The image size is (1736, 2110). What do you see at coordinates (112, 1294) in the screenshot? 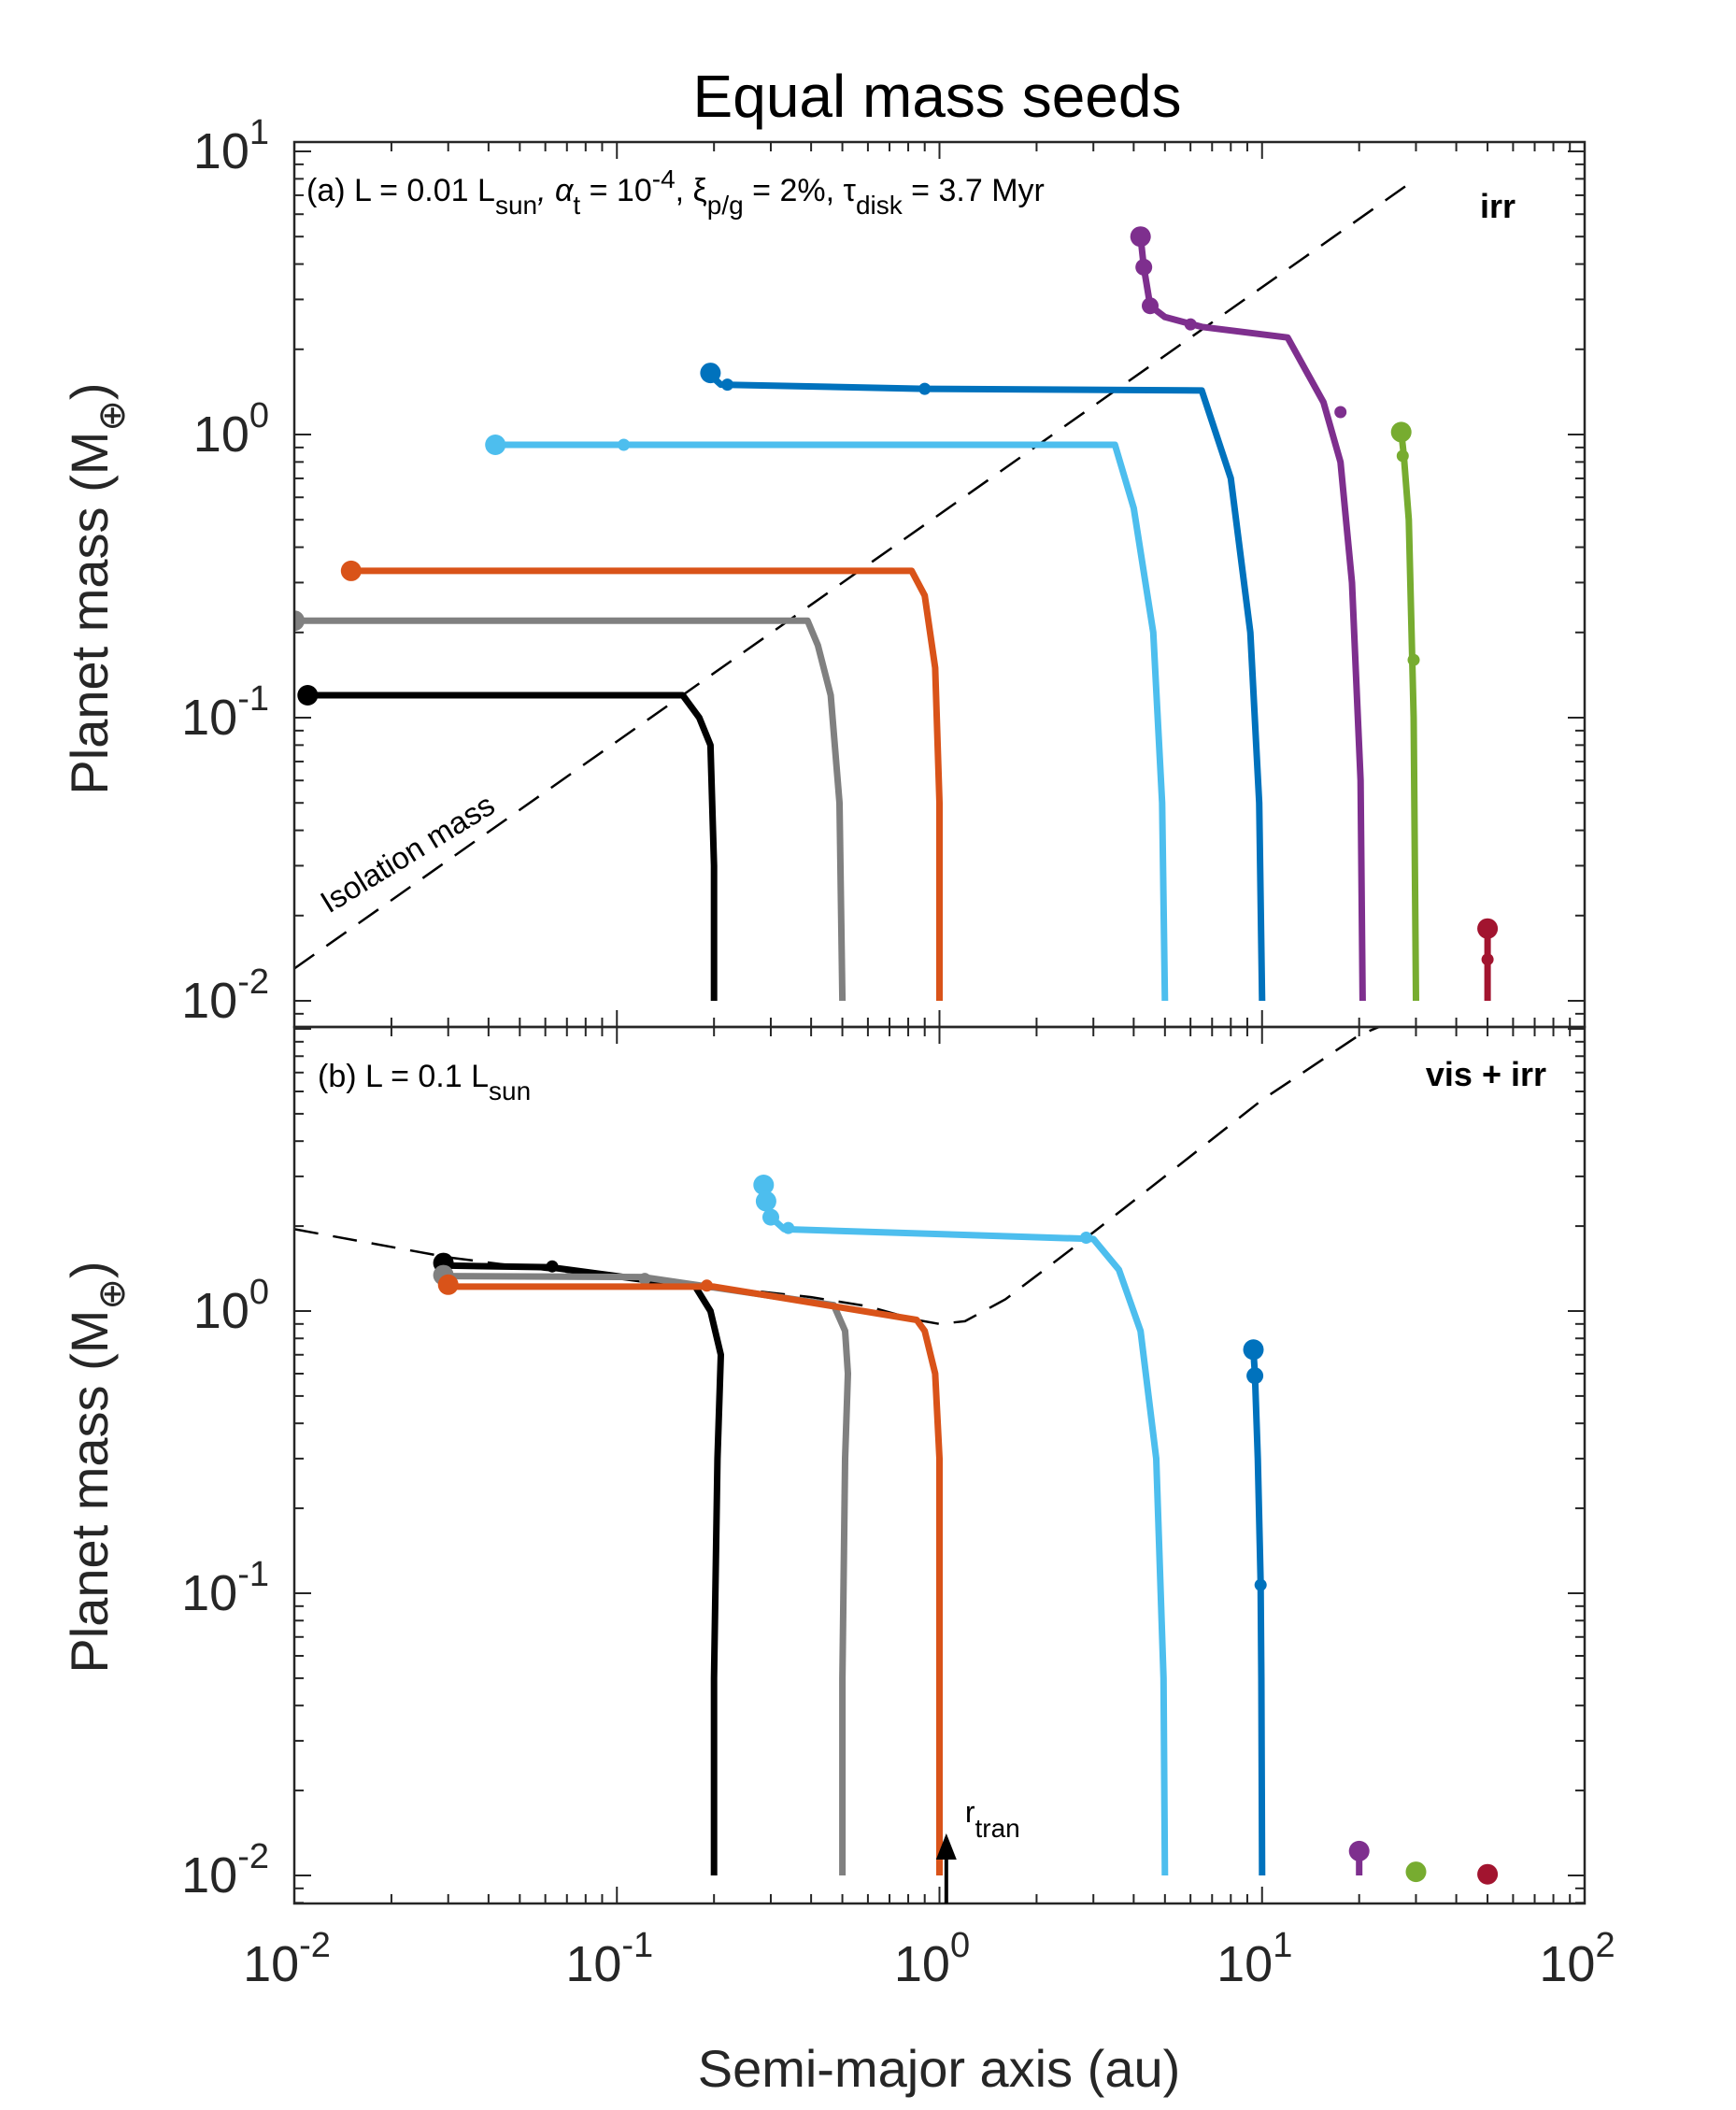
I see `y-label-bottom-sub: ⊕` at bounding box center [112, 1294].